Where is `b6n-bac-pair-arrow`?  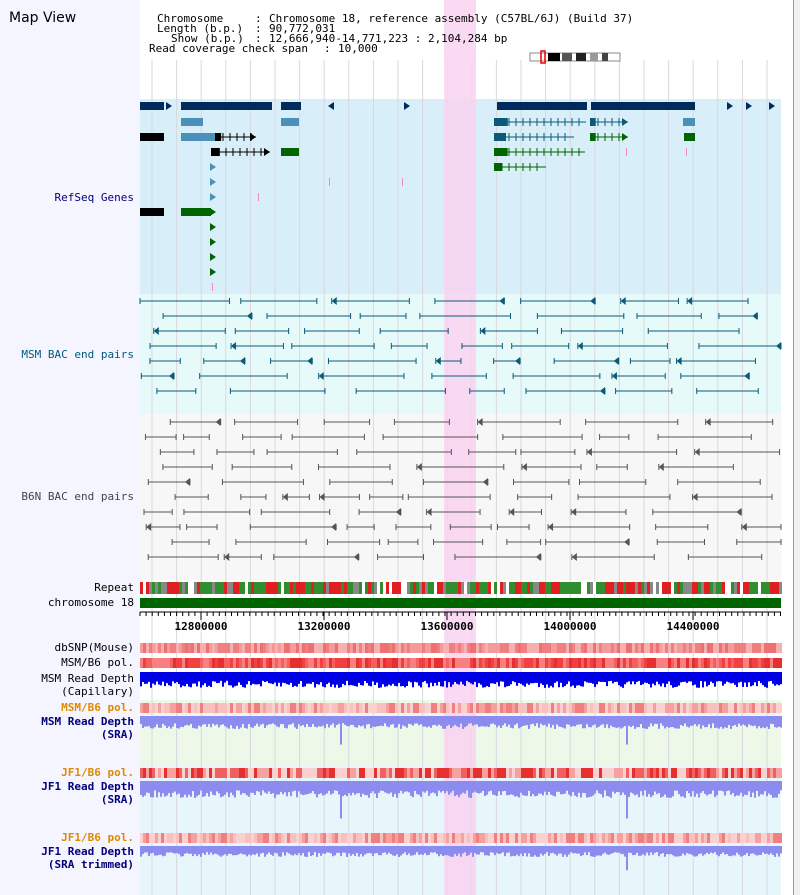 b6n-bac-pair-arrow is located at coordinates (739, 512).